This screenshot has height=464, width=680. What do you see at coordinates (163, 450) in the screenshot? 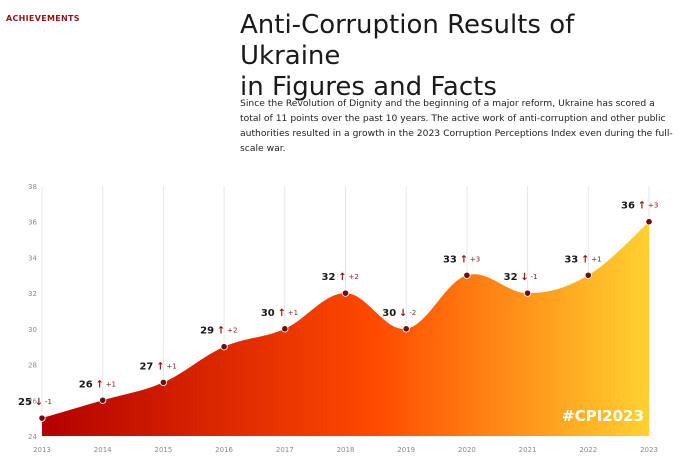
I see `x-tick-2015: 2015` at bounding box center [163, 450].